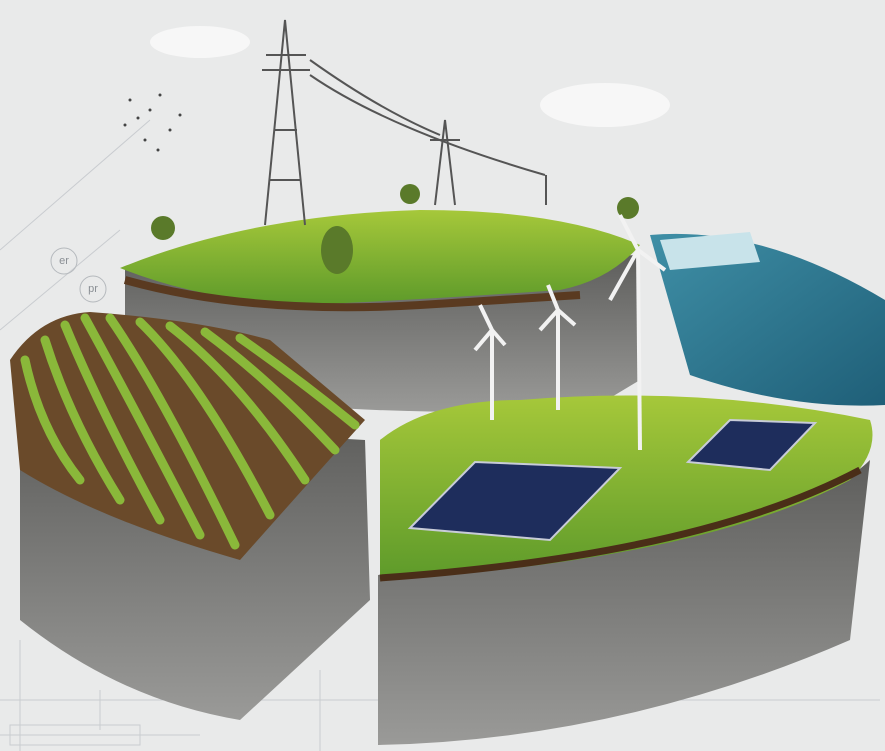  I want to click on trees, so click(395, 229).